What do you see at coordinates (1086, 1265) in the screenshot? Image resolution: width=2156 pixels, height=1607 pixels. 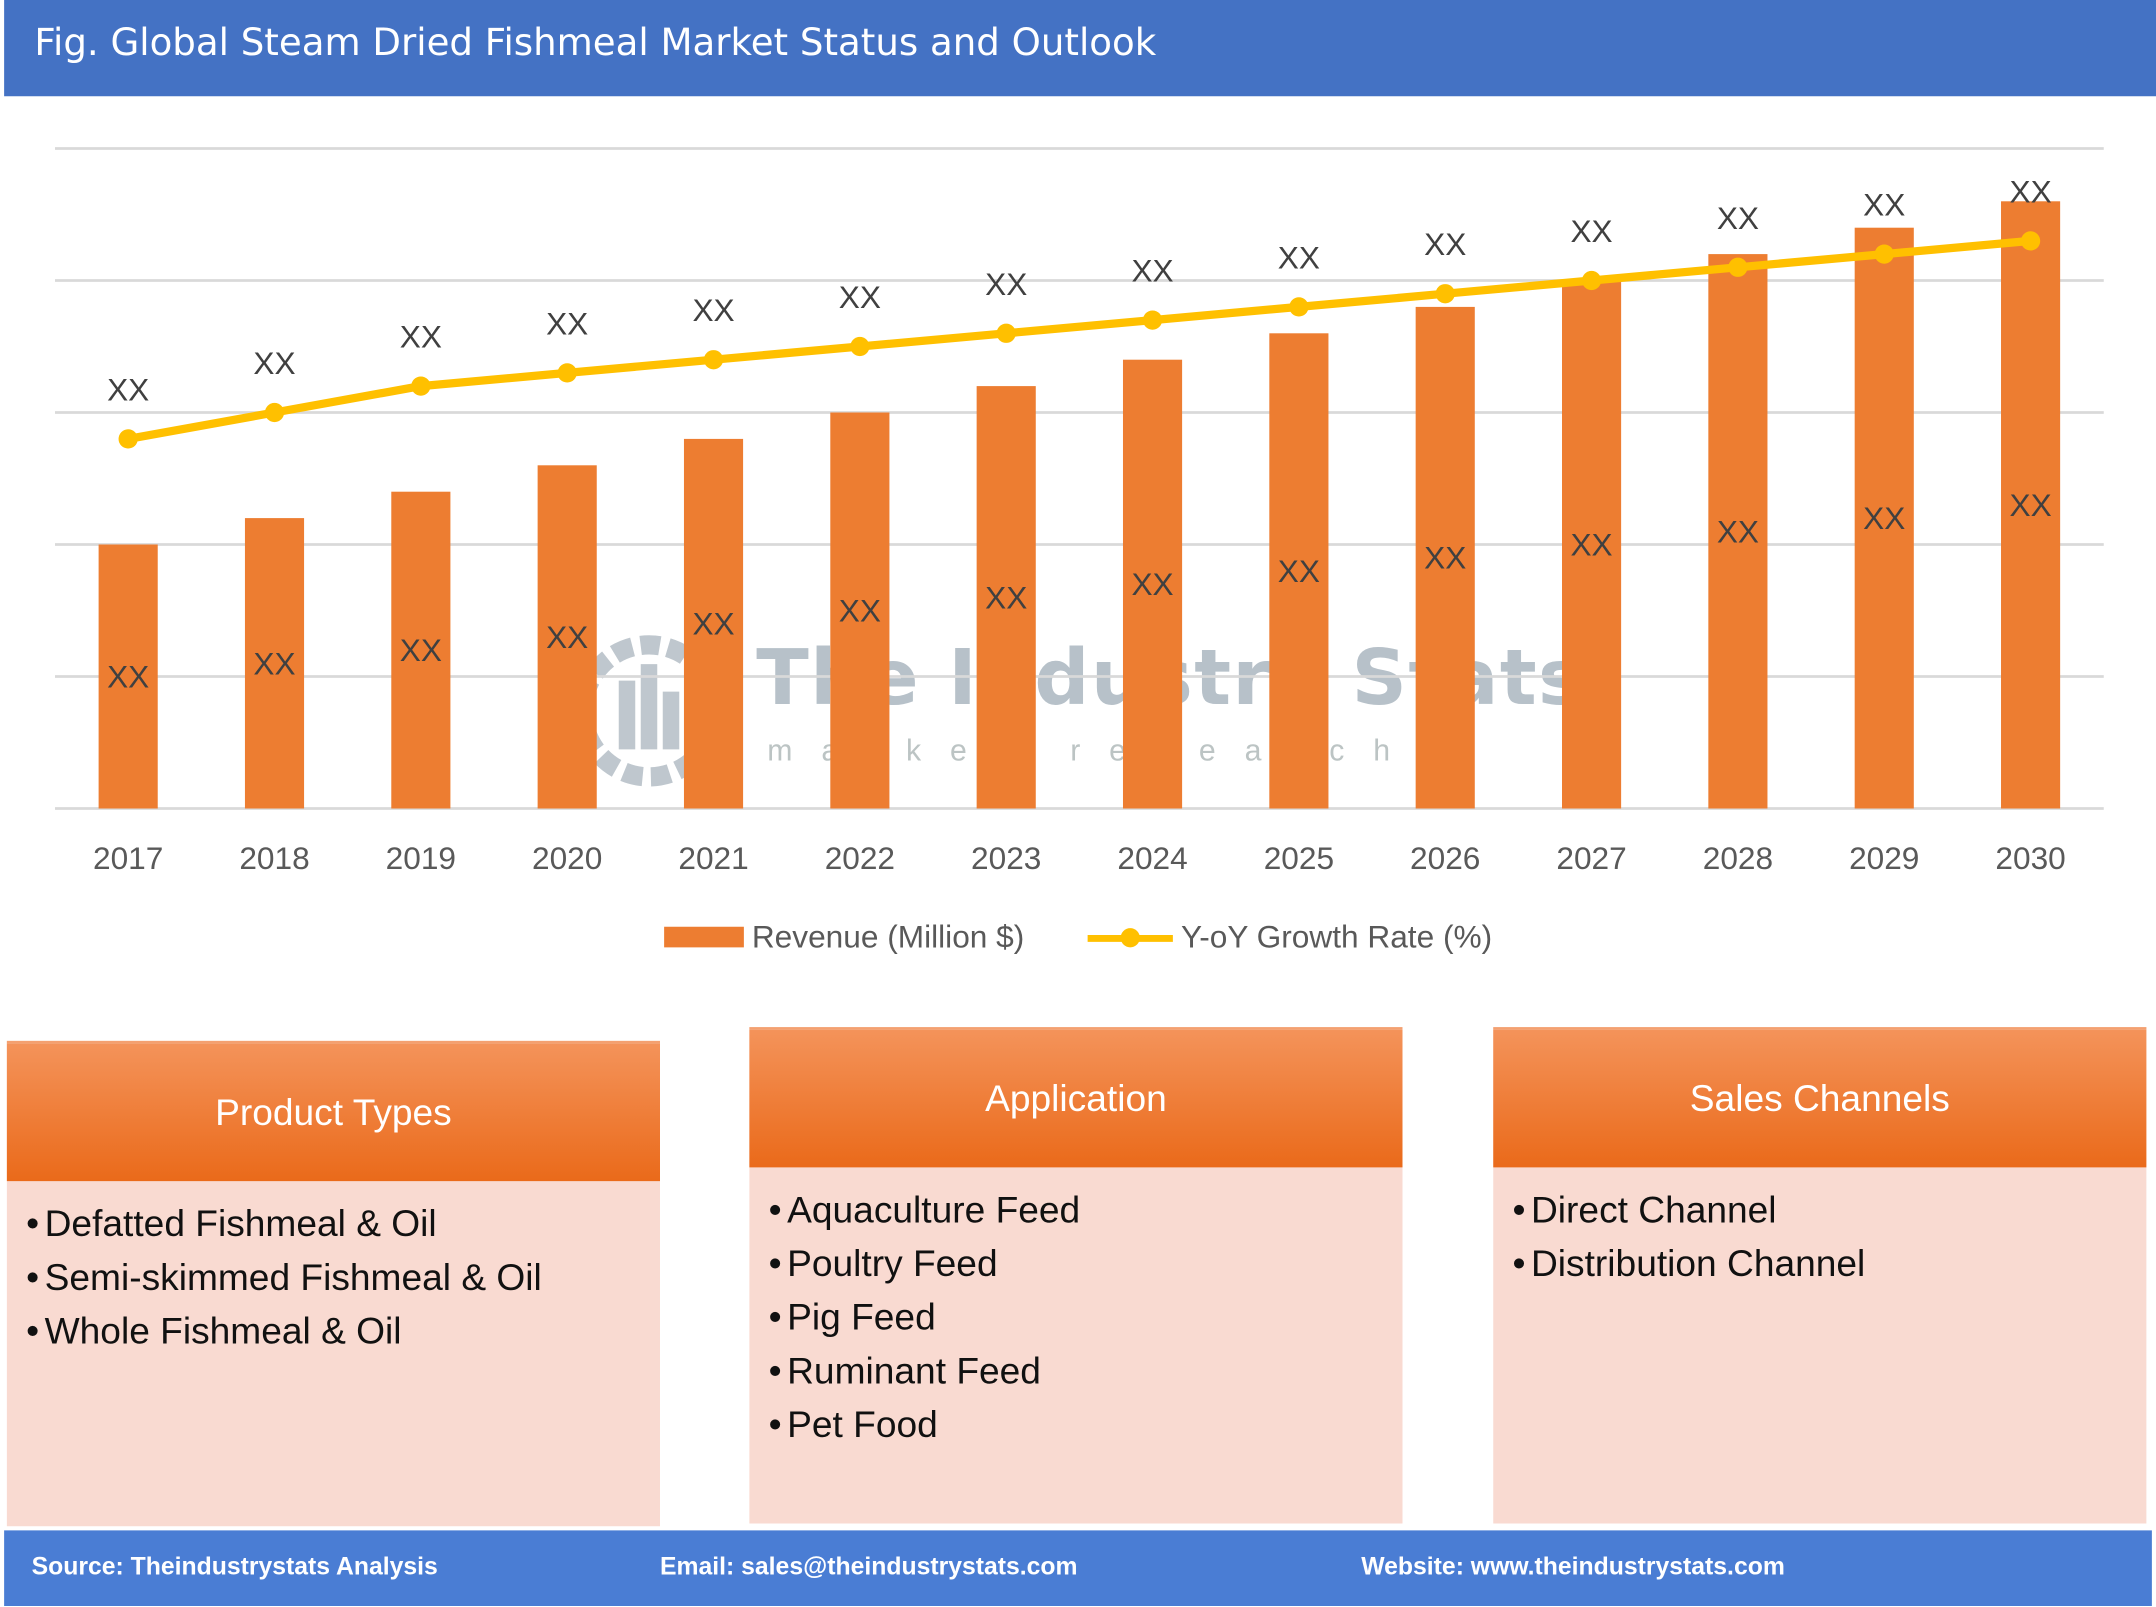 I see `list-item: Poultry Feed` at bounding box center [1086, 1265].